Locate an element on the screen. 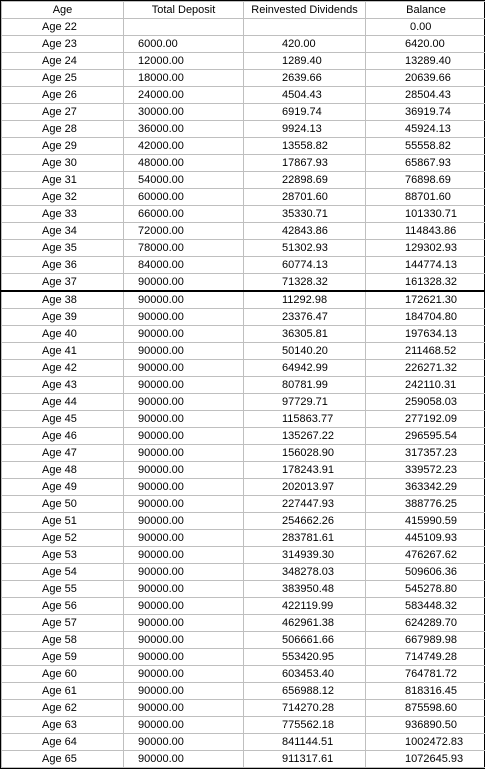  reinvested-dividends-cell: 135267.22 is located at coordinates (305, 436).